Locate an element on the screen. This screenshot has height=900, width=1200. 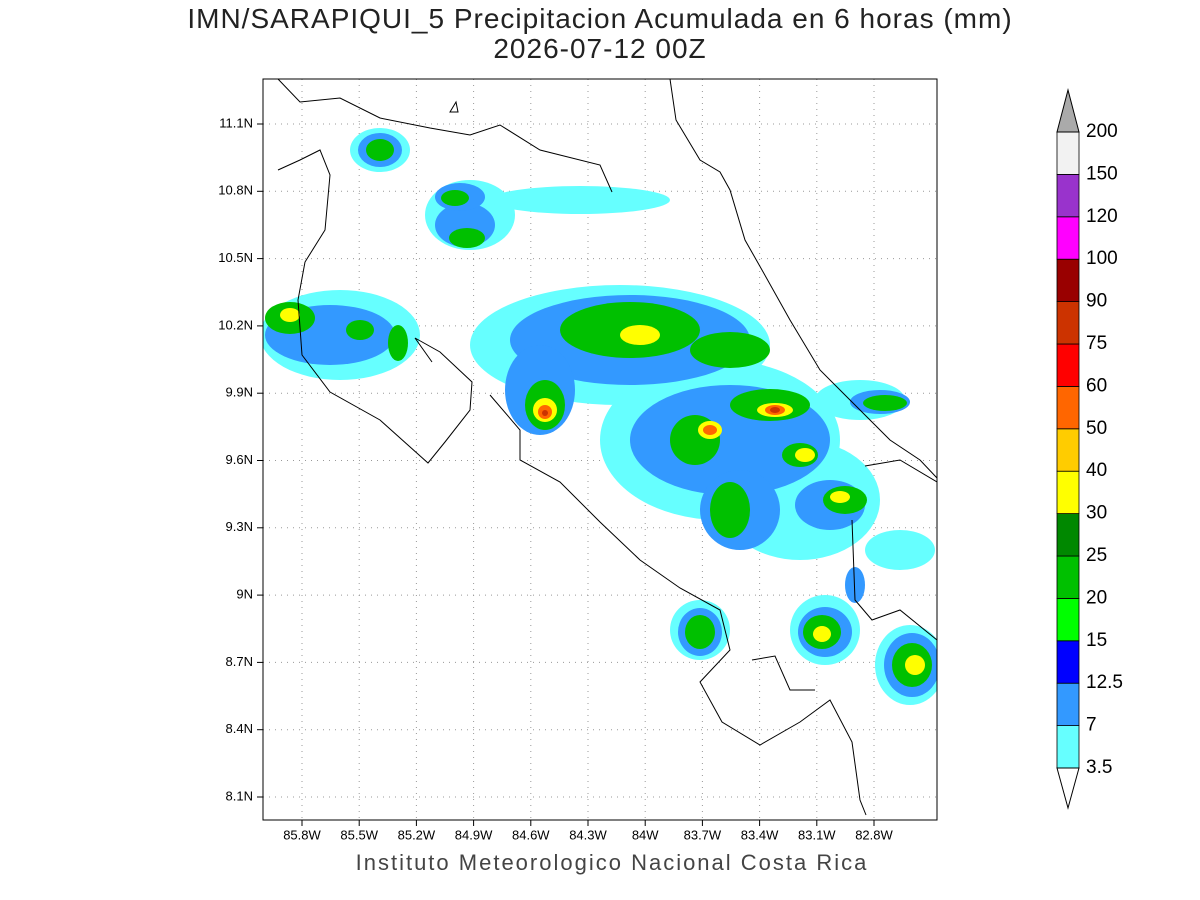
lon-label: 84.6W is located at coordinates (531, 834).